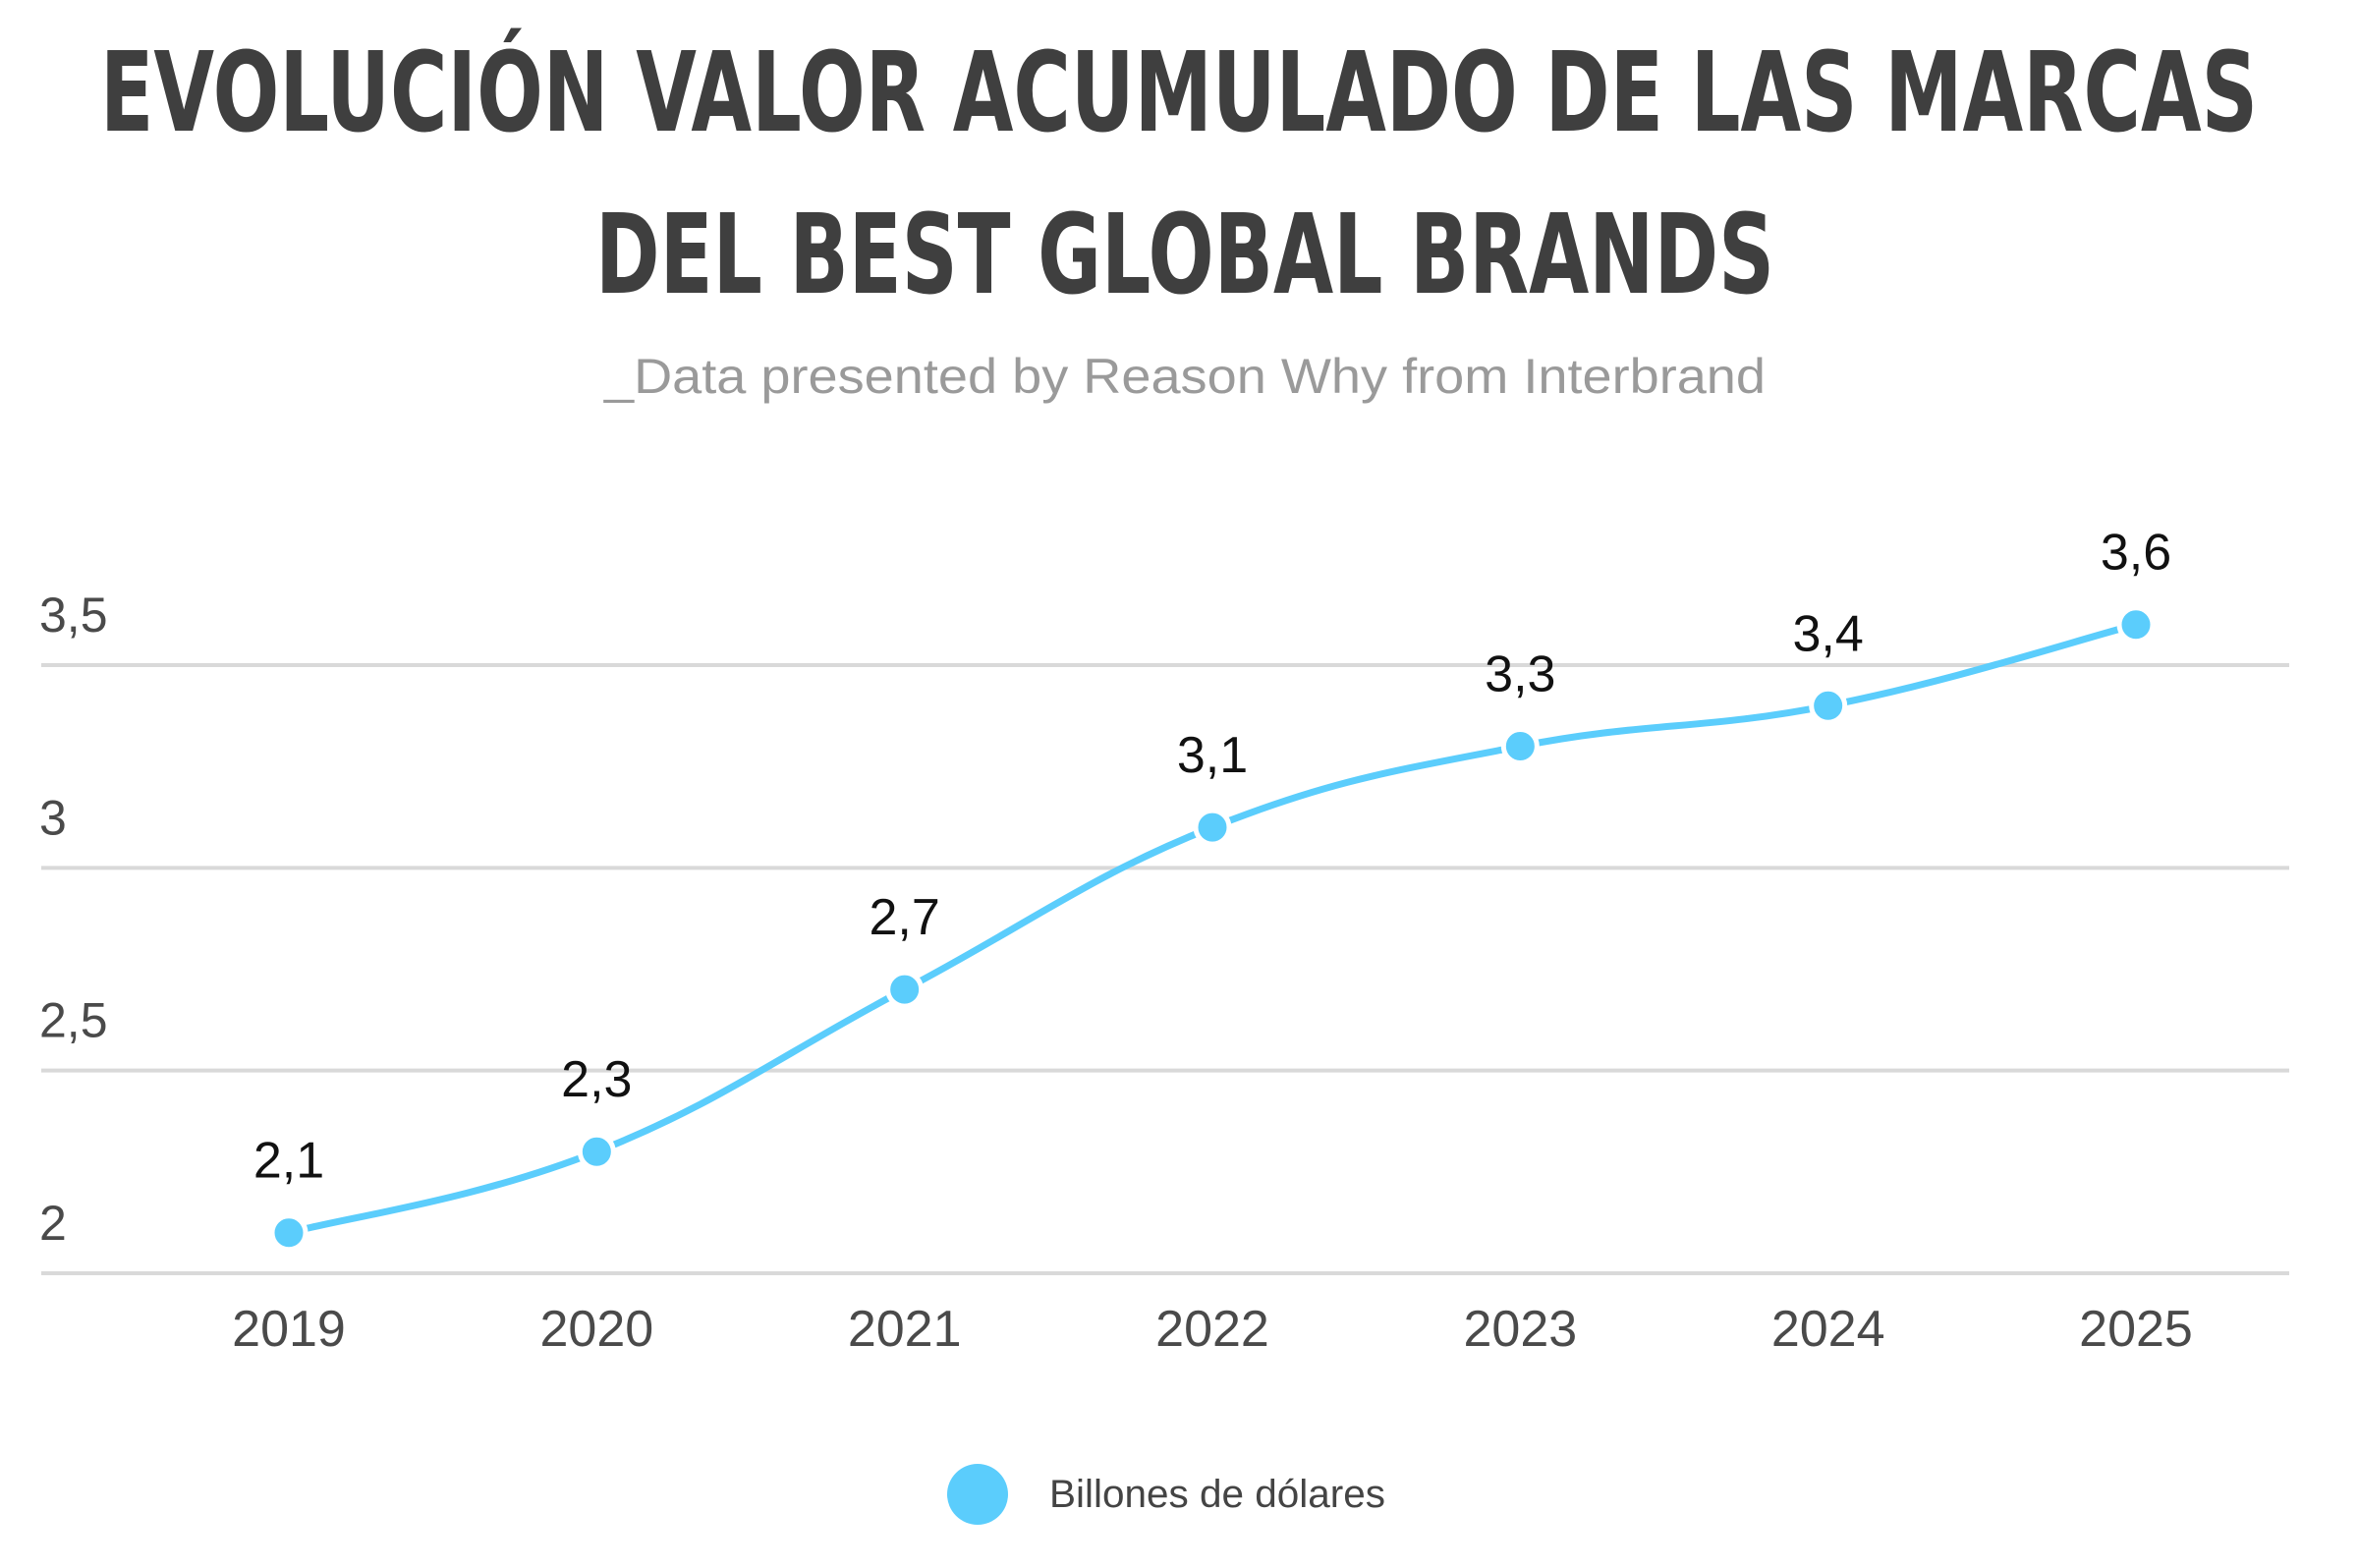  I want to click on data-label: 3,1, so click(1212, 755).